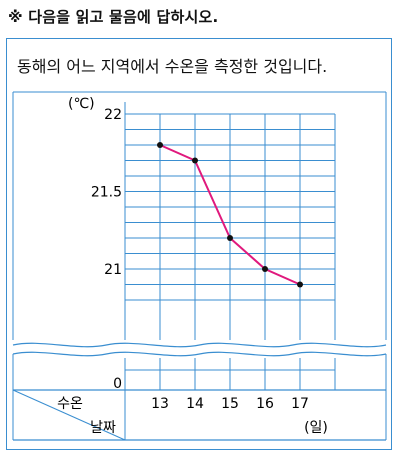 This screenshot has height=456, width=400. I want to click on x-tick-label: 17, so click(300, 404).